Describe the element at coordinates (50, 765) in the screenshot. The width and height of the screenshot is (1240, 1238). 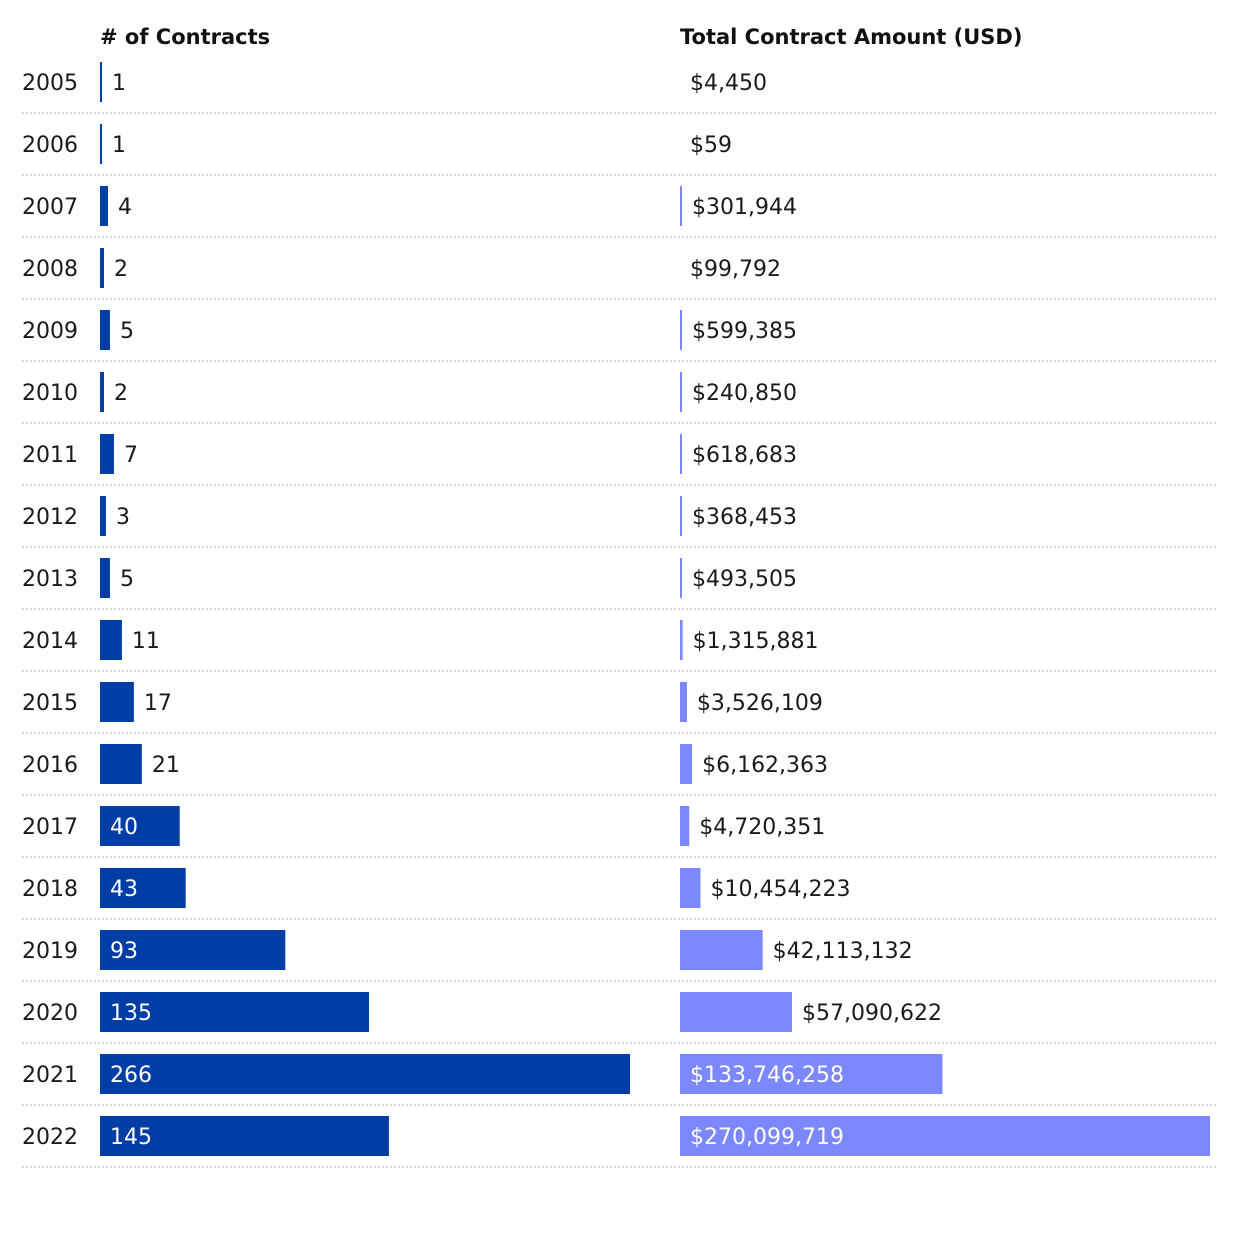
I see `year-label: 2016` at that location.